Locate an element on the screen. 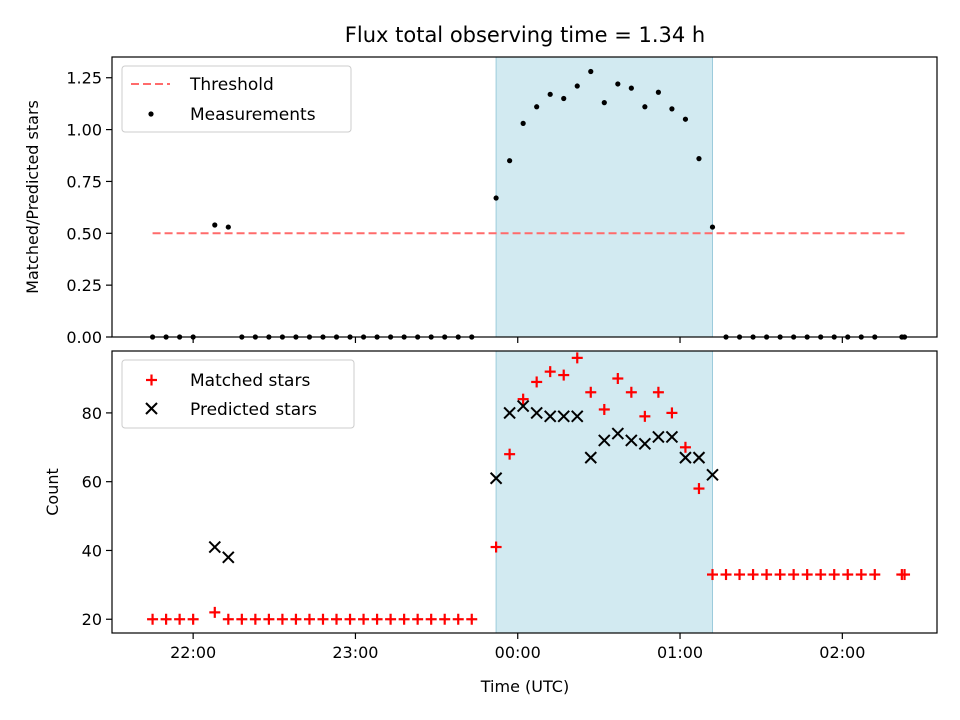 The height and width of the screenshot is (720, 960). predicted-stars-legend-swatch is located at coordinates (151, 408).